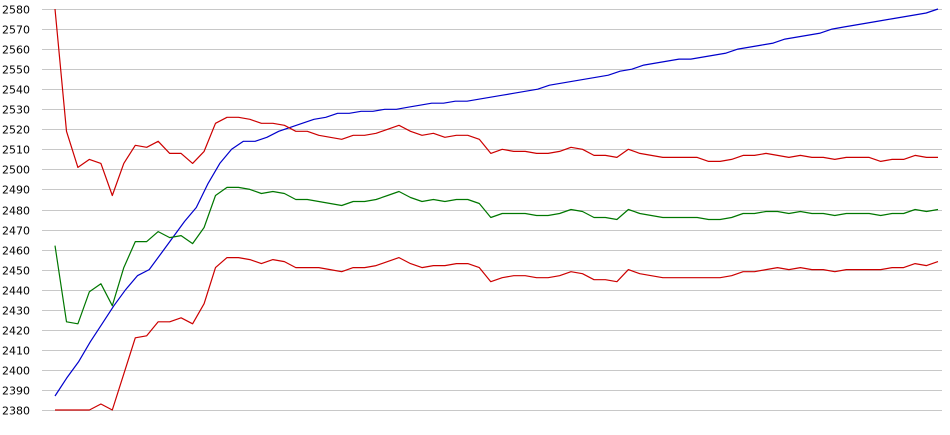 The image size is (950, 435). Describe the element at coordinates (16, 231) in the screenshot. I see `y-tick-label: 2470` at that location.